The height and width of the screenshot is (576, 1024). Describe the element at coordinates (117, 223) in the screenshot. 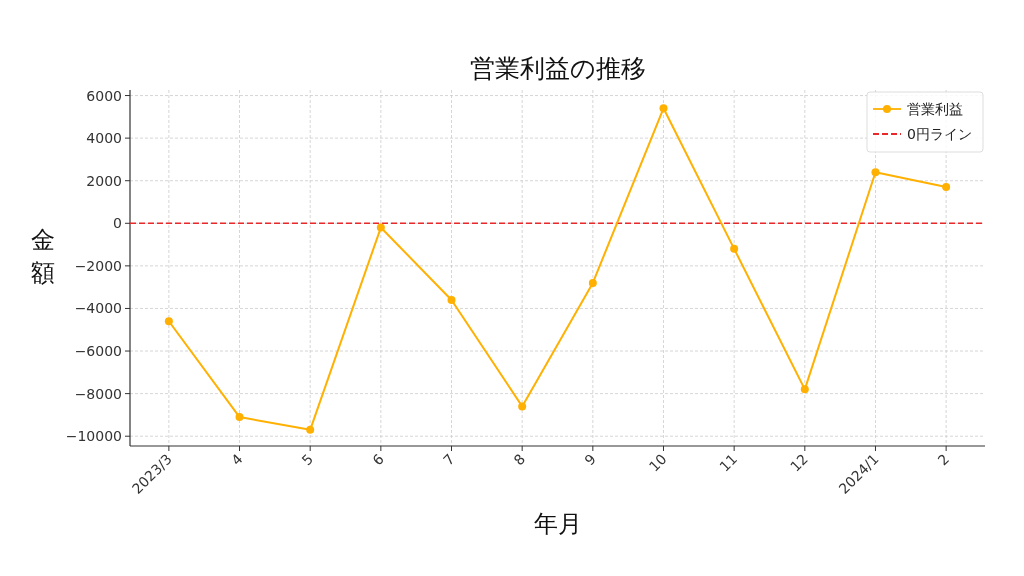

I see `y-tick-label: 0` at that location.